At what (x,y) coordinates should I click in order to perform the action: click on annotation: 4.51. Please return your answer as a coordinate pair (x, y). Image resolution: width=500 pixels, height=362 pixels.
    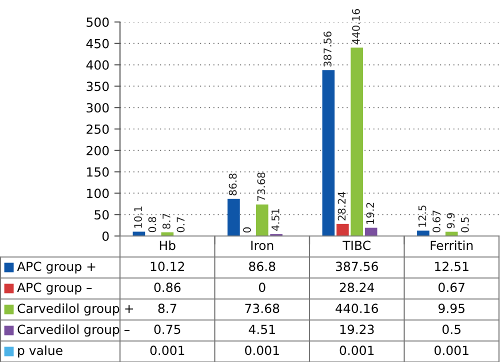
    Looking at the image, I should click on (276, 220).